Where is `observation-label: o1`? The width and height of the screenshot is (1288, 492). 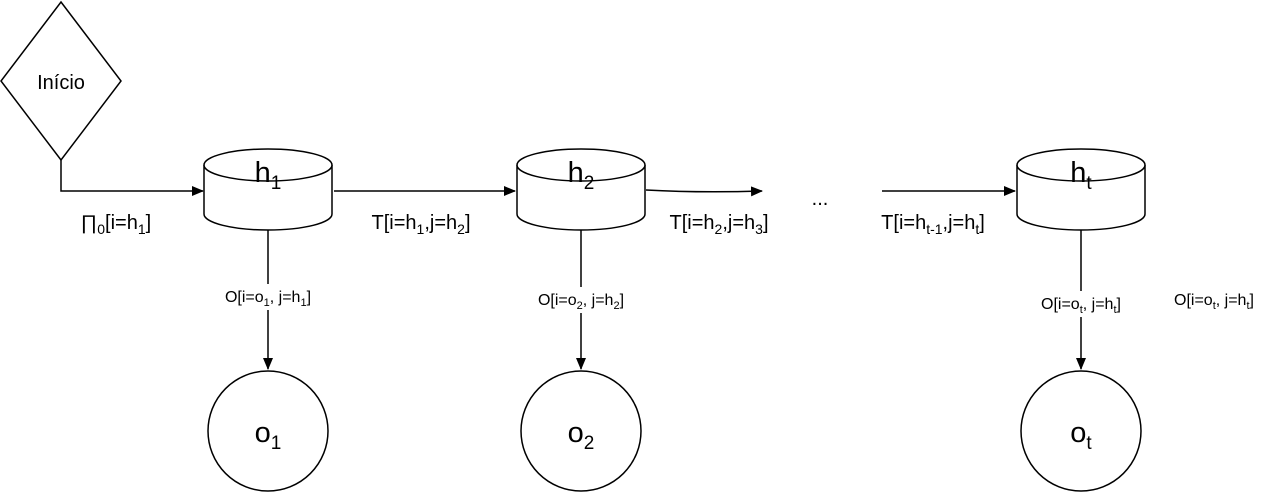 observation-label: o1 is located at coordinates (268, 435).